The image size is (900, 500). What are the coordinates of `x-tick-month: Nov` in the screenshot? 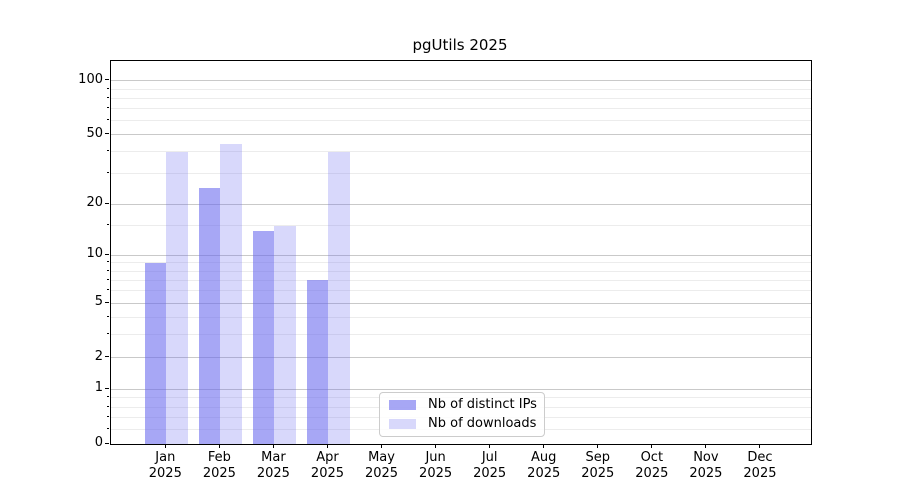 It's located at (706, 457).